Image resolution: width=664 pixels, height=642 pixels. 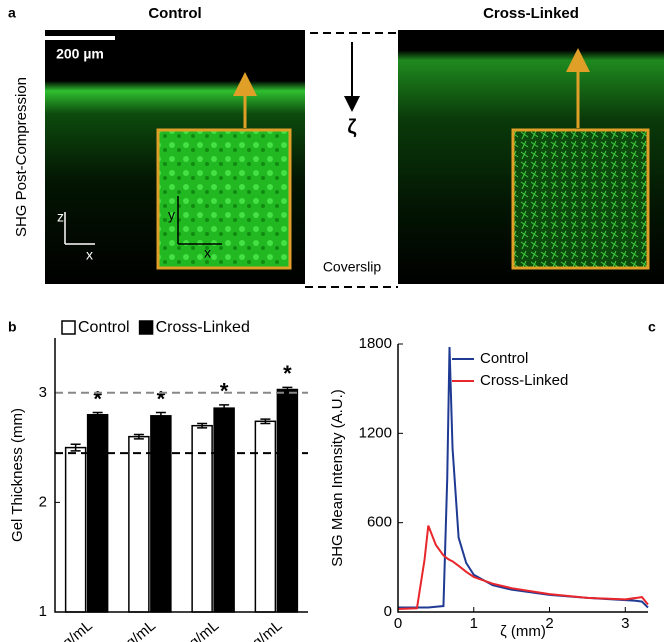 What do you see at coordinates (379, 522) in the screenshot?
I see `y-tick-label: 600` at bounding box center [379, 522].